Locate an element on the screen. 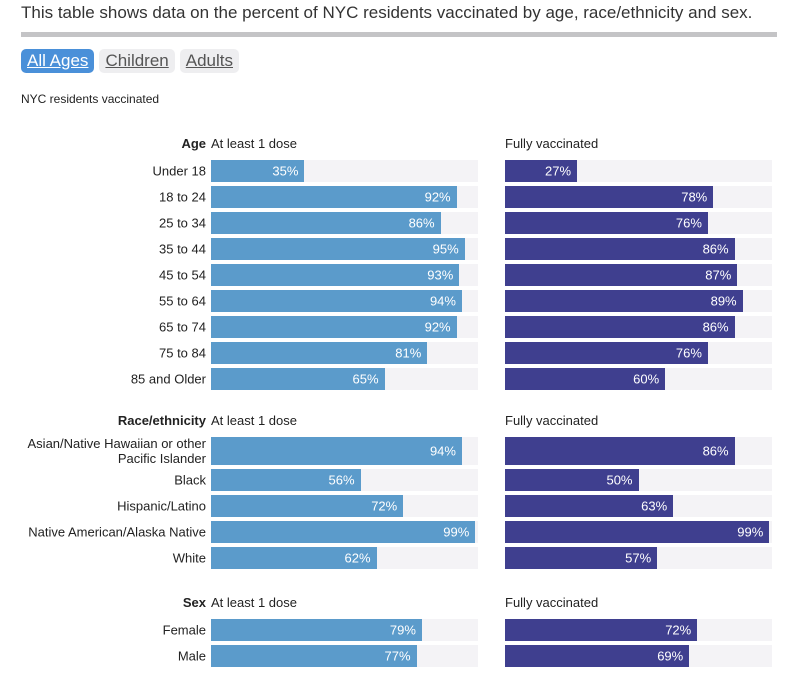 Image resolution: width=800 pixels, height=695 pixels. full-bar: 89% is located at coordinates (624, 301).